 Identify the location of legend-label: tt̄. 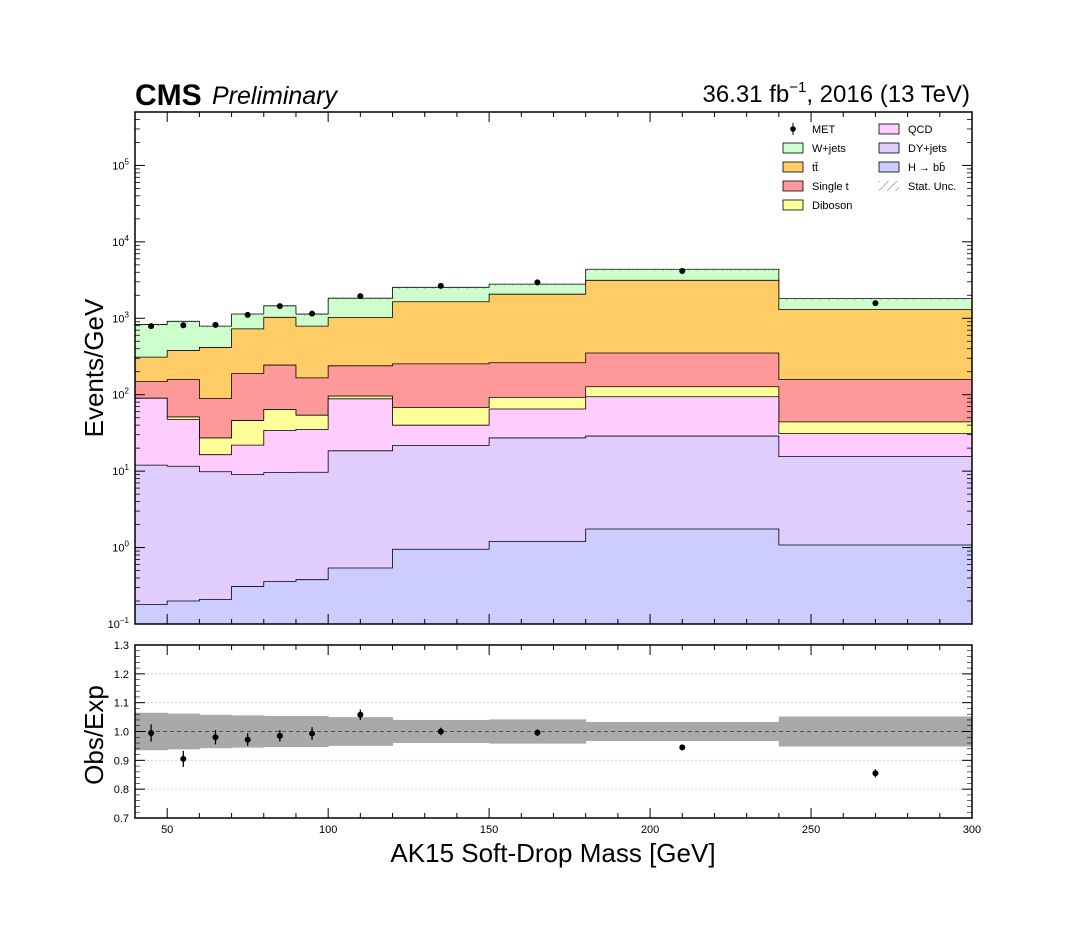
(815, 168).